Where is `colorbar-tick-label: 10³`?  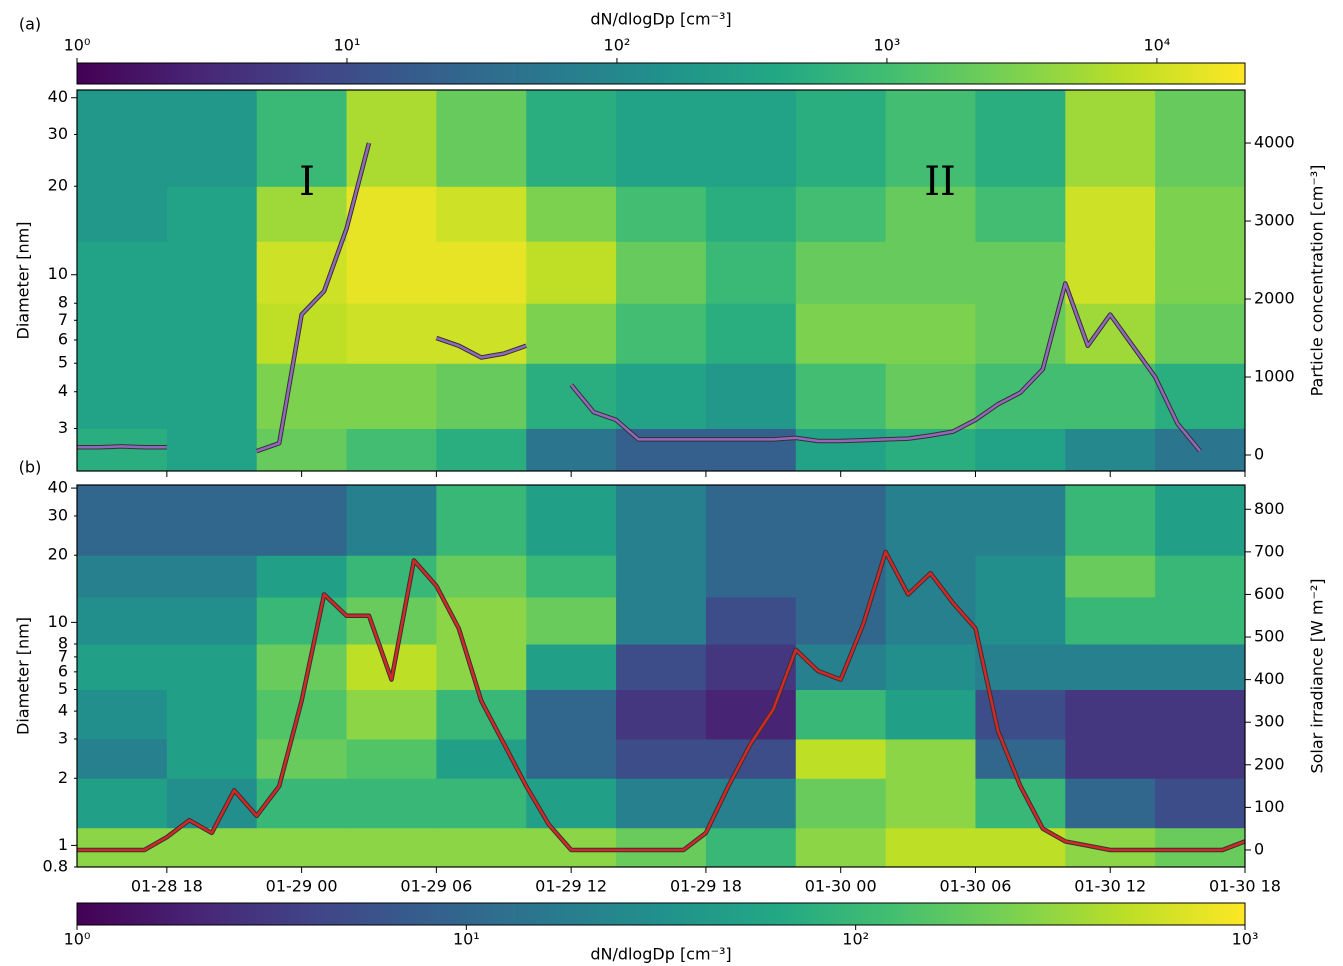 colorbar-tick-label: 10³ is located at coordinates (1245, 939).